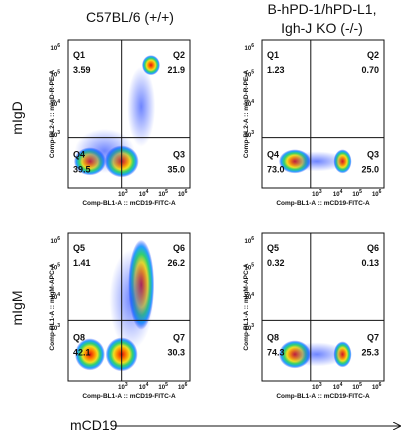 The height and width of the screenshot is (440, 415). What do you see at coordinates (370, 170) in the screenshot?
I see `quadrant-value: 25.0` at bounding box center [370, 170].